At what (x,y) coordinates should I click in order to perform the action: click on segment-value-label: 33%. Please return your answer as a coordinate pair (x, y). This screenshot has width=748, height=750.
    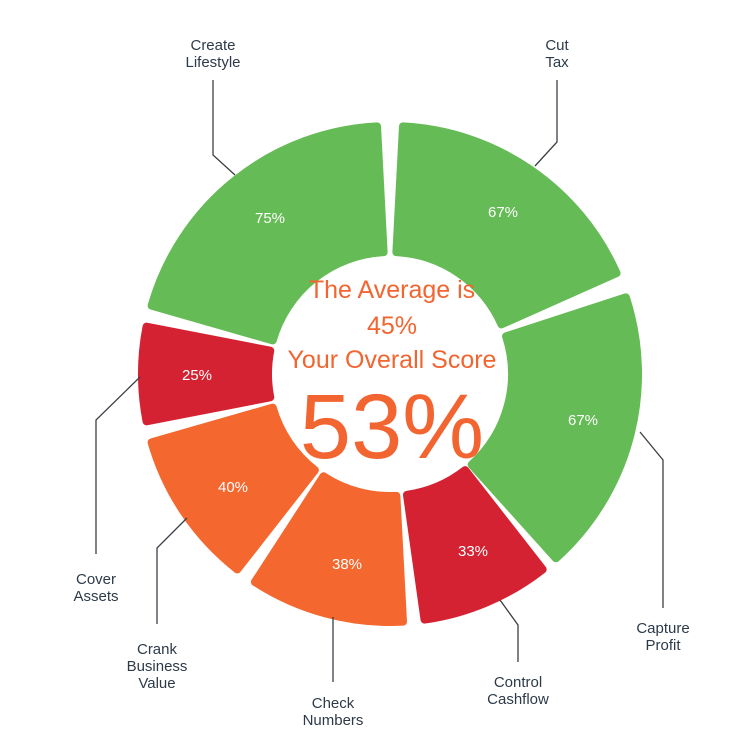
    Looking at the image, I should click on (473, 551).